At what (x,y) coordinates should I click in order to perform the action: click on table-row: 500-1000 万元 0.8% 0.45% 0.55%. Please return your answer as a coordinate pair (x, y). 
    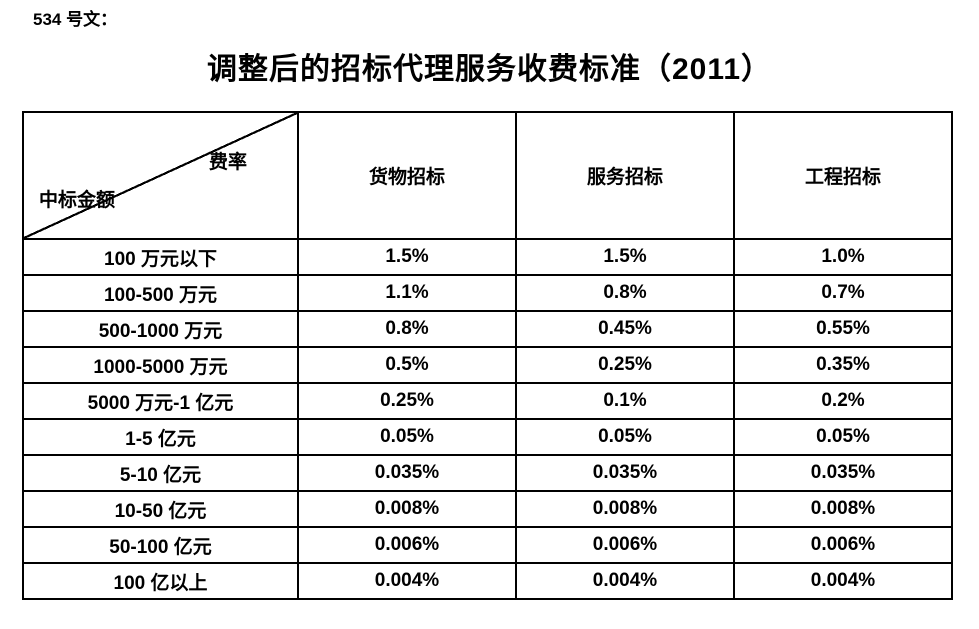
    Looking at the image, I should click on (487, 329).